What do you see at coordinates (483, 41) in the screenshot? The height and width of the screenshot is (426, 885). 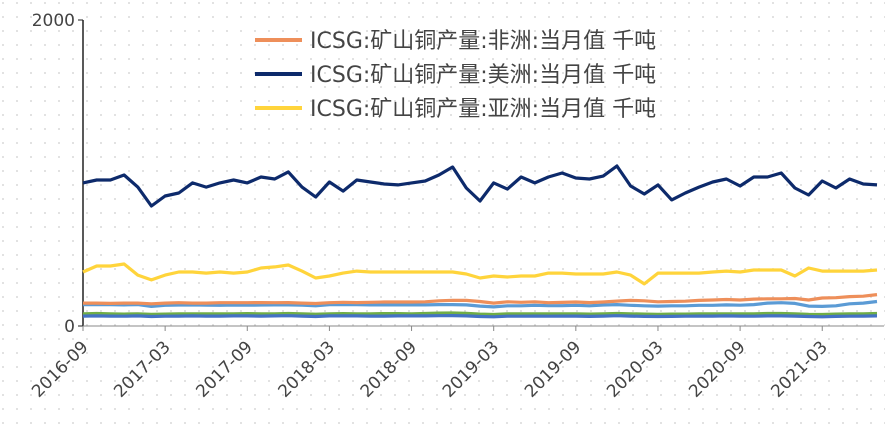 I see `legend-label: ICSG:矿山铜产量:非洲:当月值 千吨` at bounding box center [483, 41].